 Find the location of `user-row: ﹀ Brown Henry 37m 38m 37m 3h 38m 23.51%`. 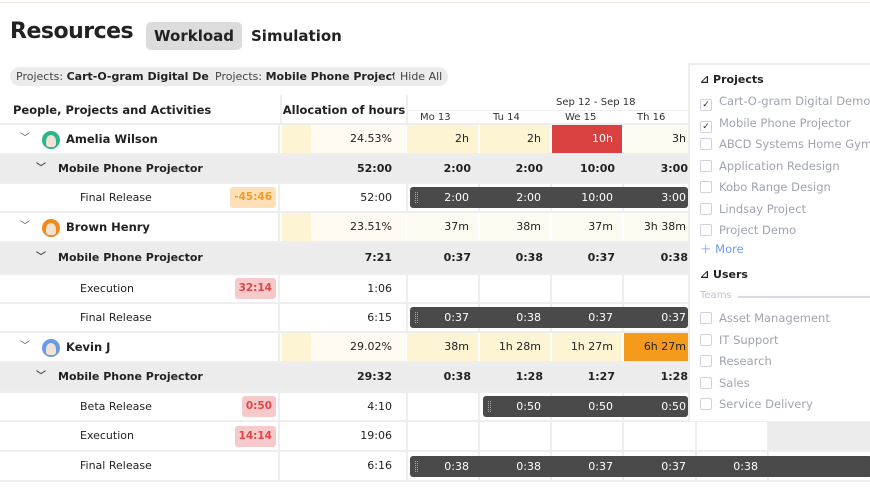

user-row: ﹀ Brown Henry 37m 38m 37m 3h 38m 23.51% is located at coordinates (435, 228).